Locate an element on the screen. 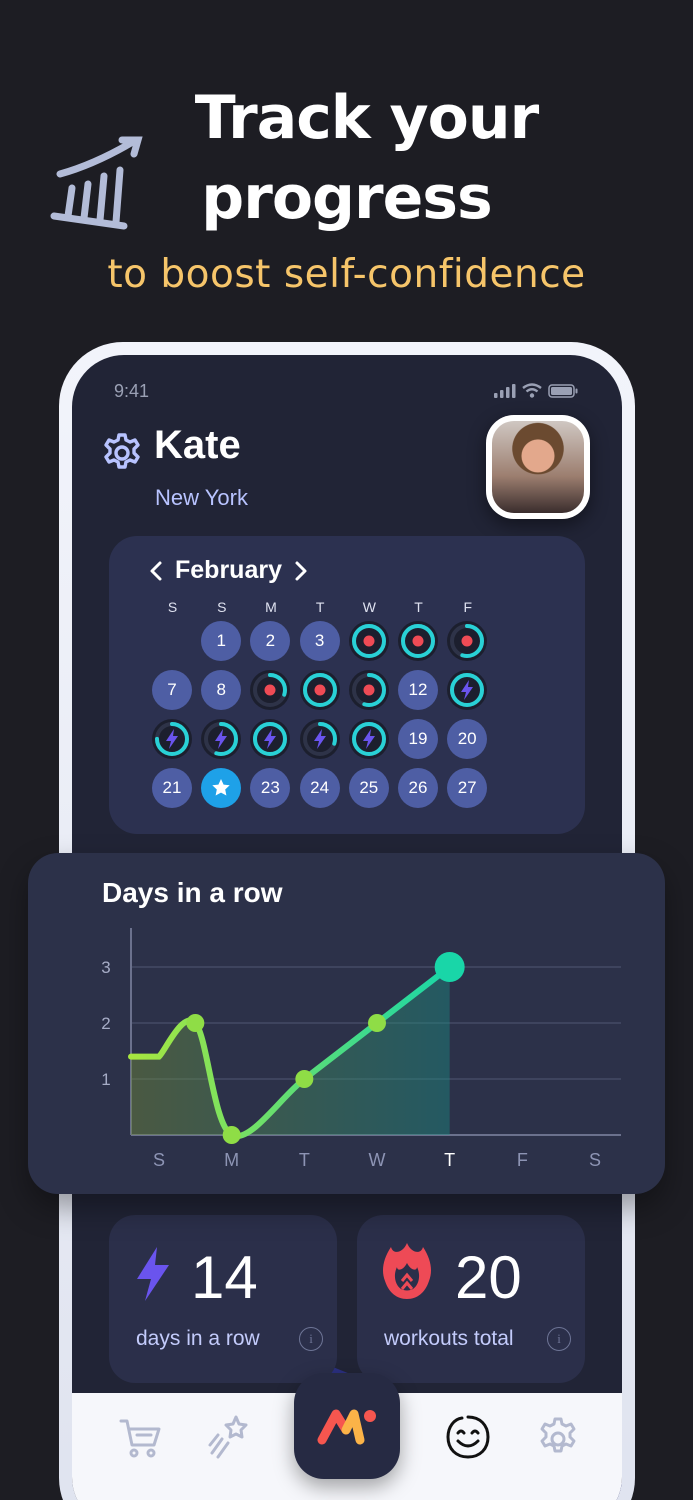  calendar-day: 23 is located at coordinates (270, 788).